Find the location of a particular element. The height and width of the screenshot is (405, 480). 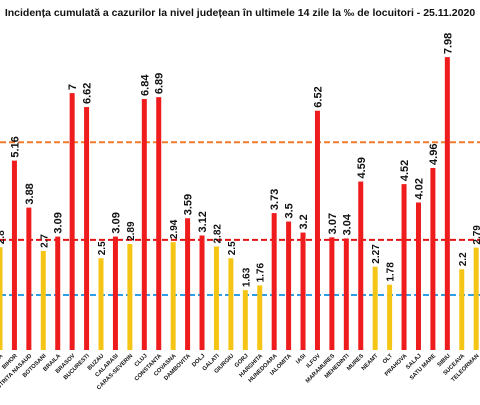

value-label-22: 6.52 is located at coordinates (318, 96).